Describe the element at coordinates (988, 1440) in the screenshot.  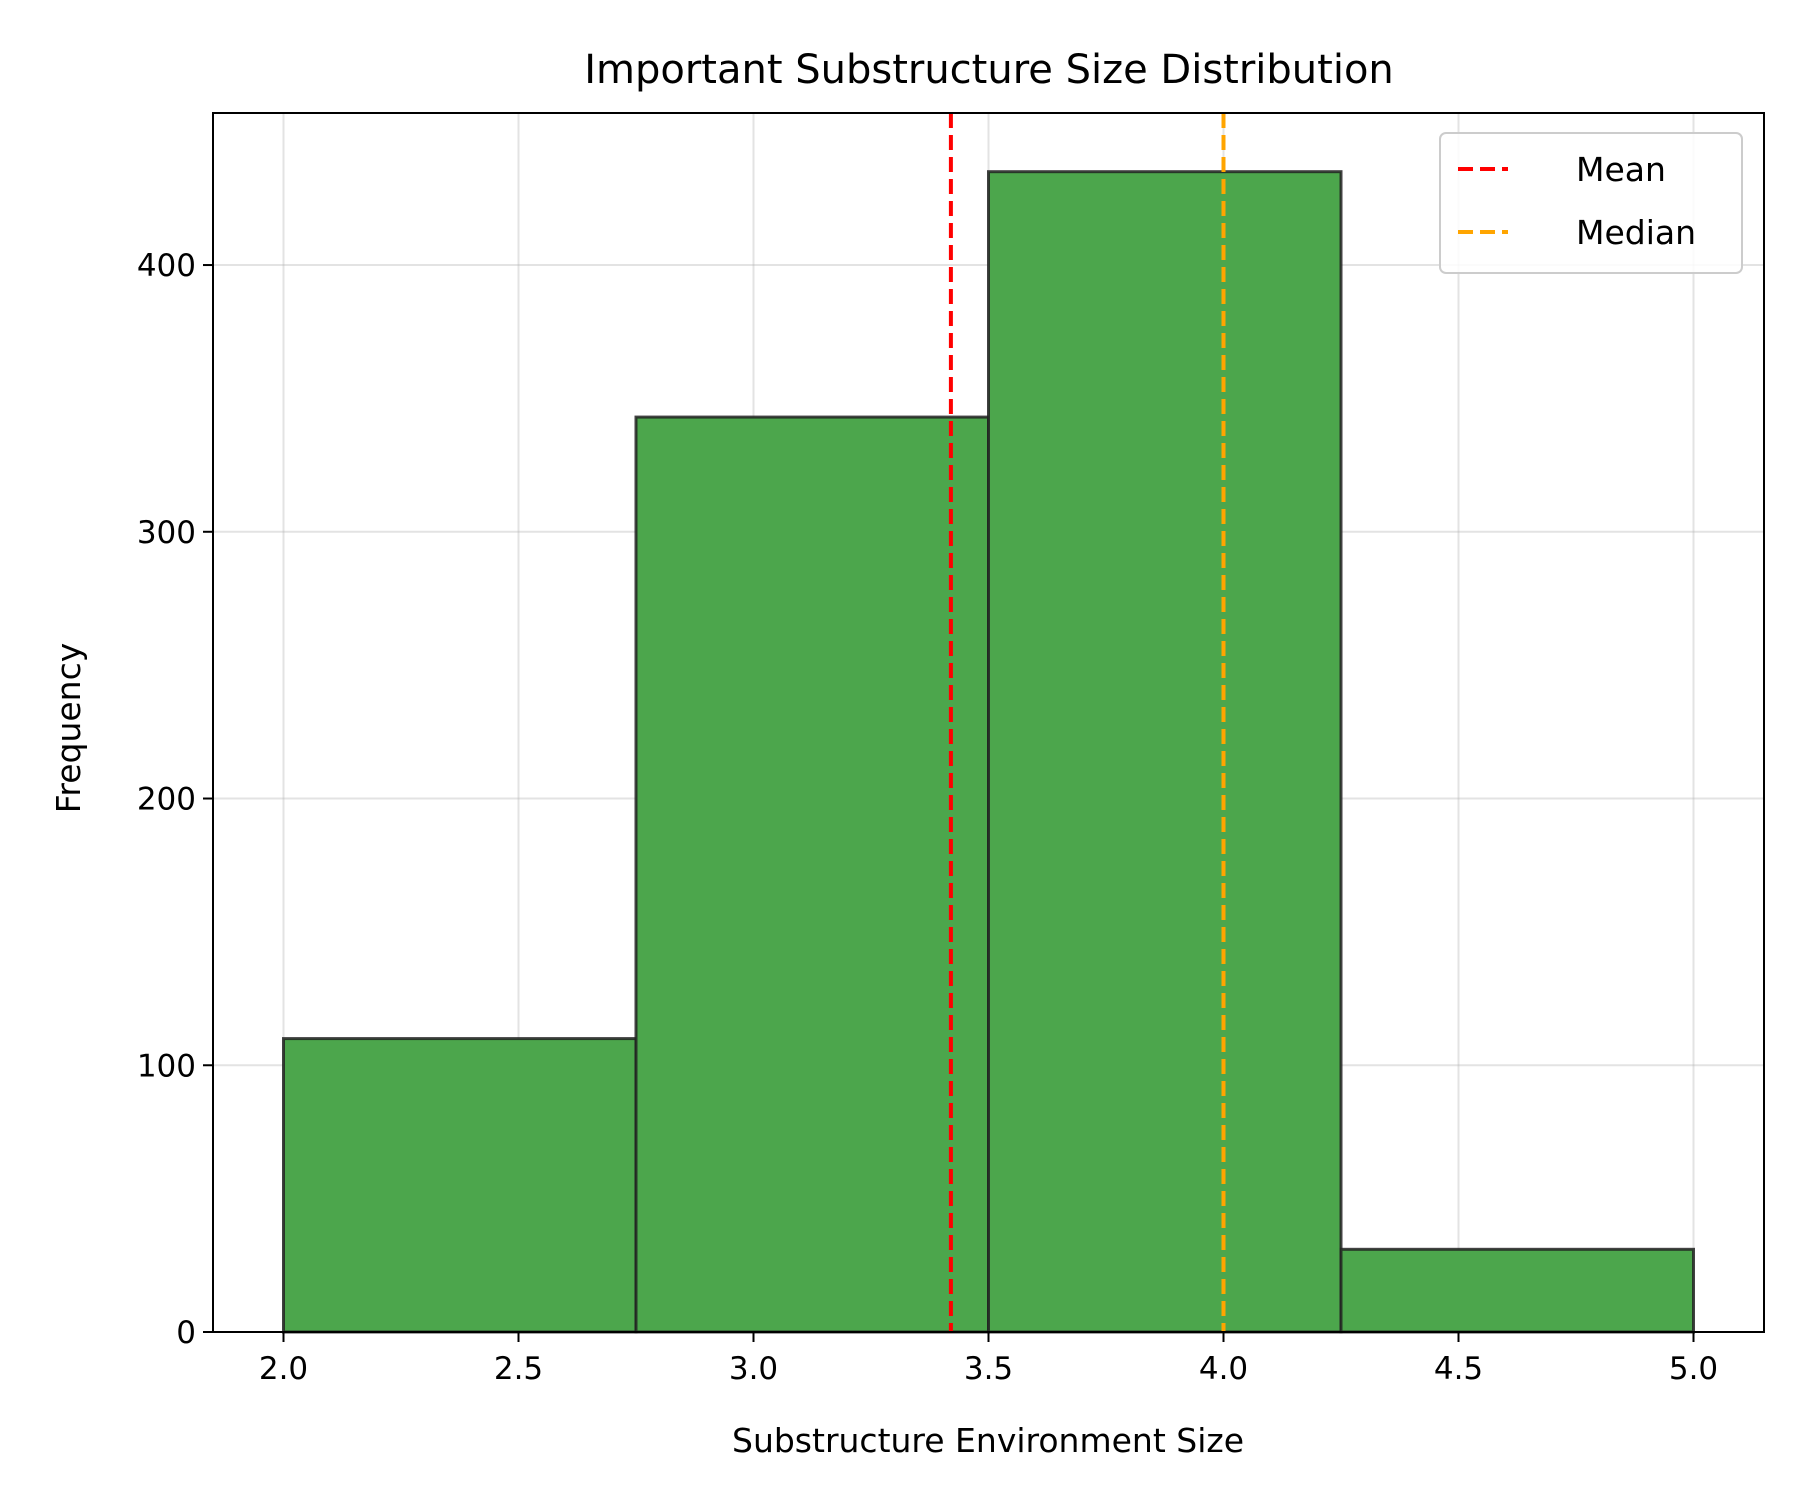
I see `x-axis-label: Substructure Environment Size` at that location.